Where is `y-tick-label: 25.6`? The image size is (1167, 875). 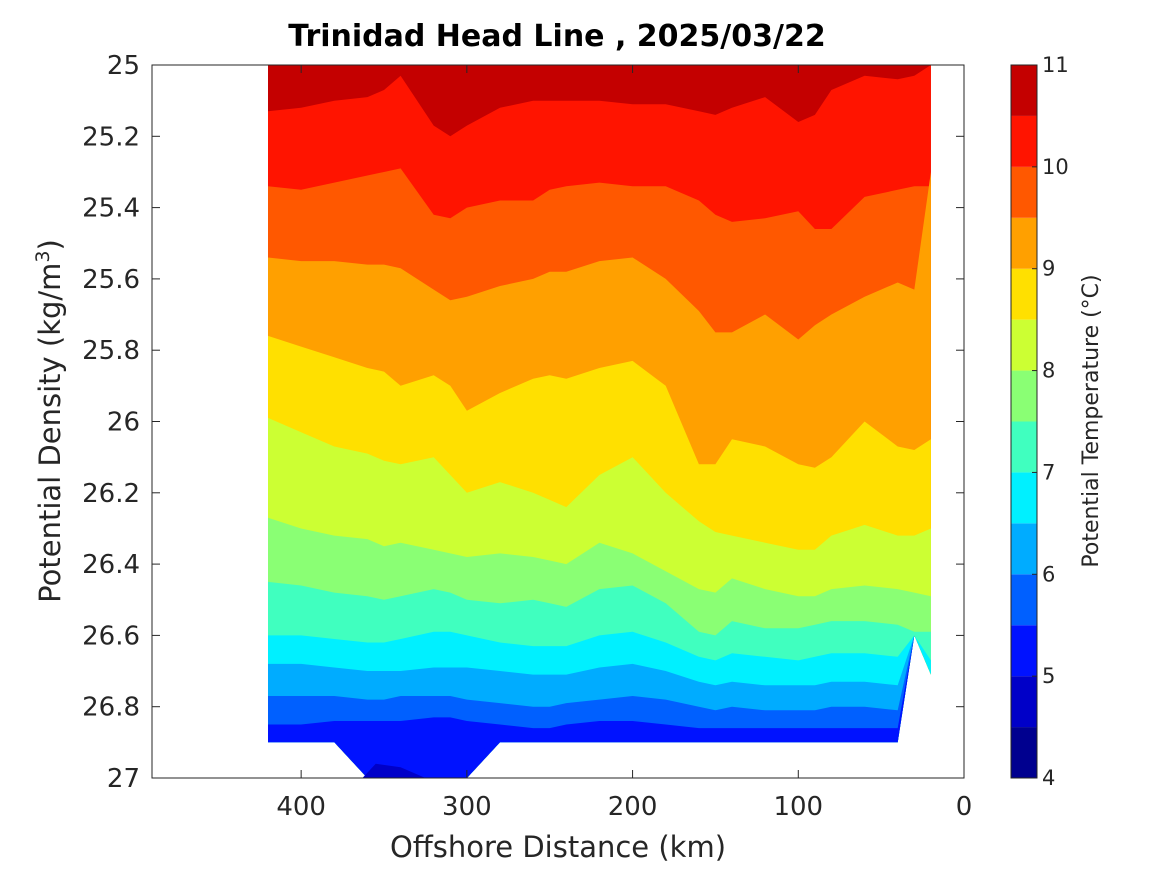 y-tick-label: 25.6 is located at coordinates (111, 280).